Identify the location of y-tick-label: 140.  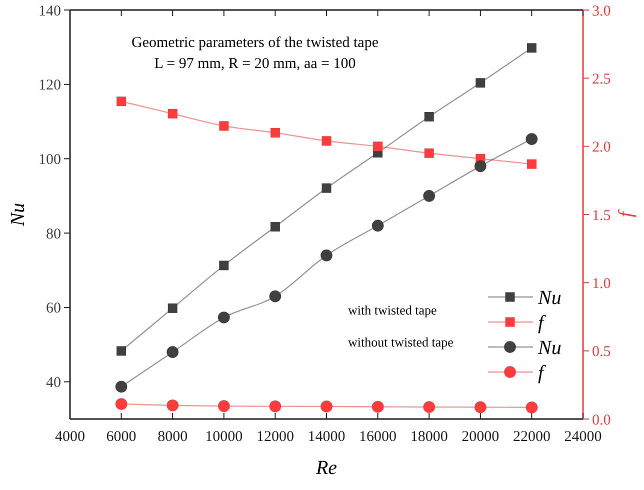
(49, 11).